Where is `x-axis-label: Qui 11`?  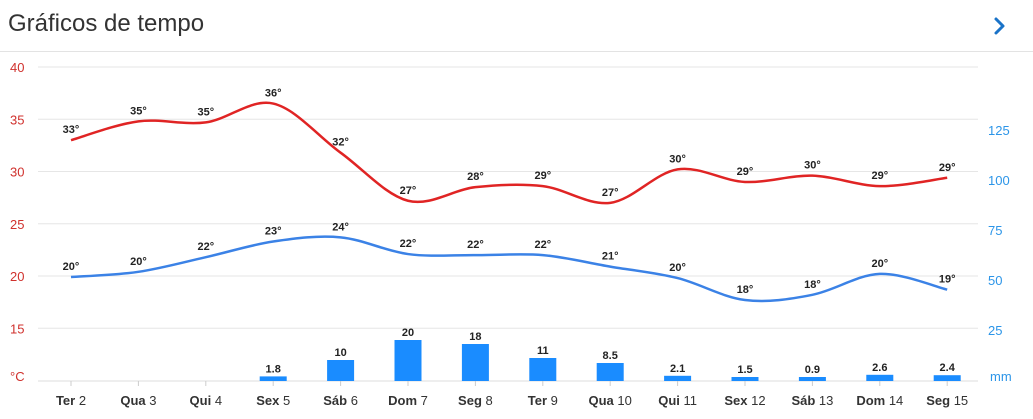
x-axis-label: Qui 11 is located at coordinates (677, 400).